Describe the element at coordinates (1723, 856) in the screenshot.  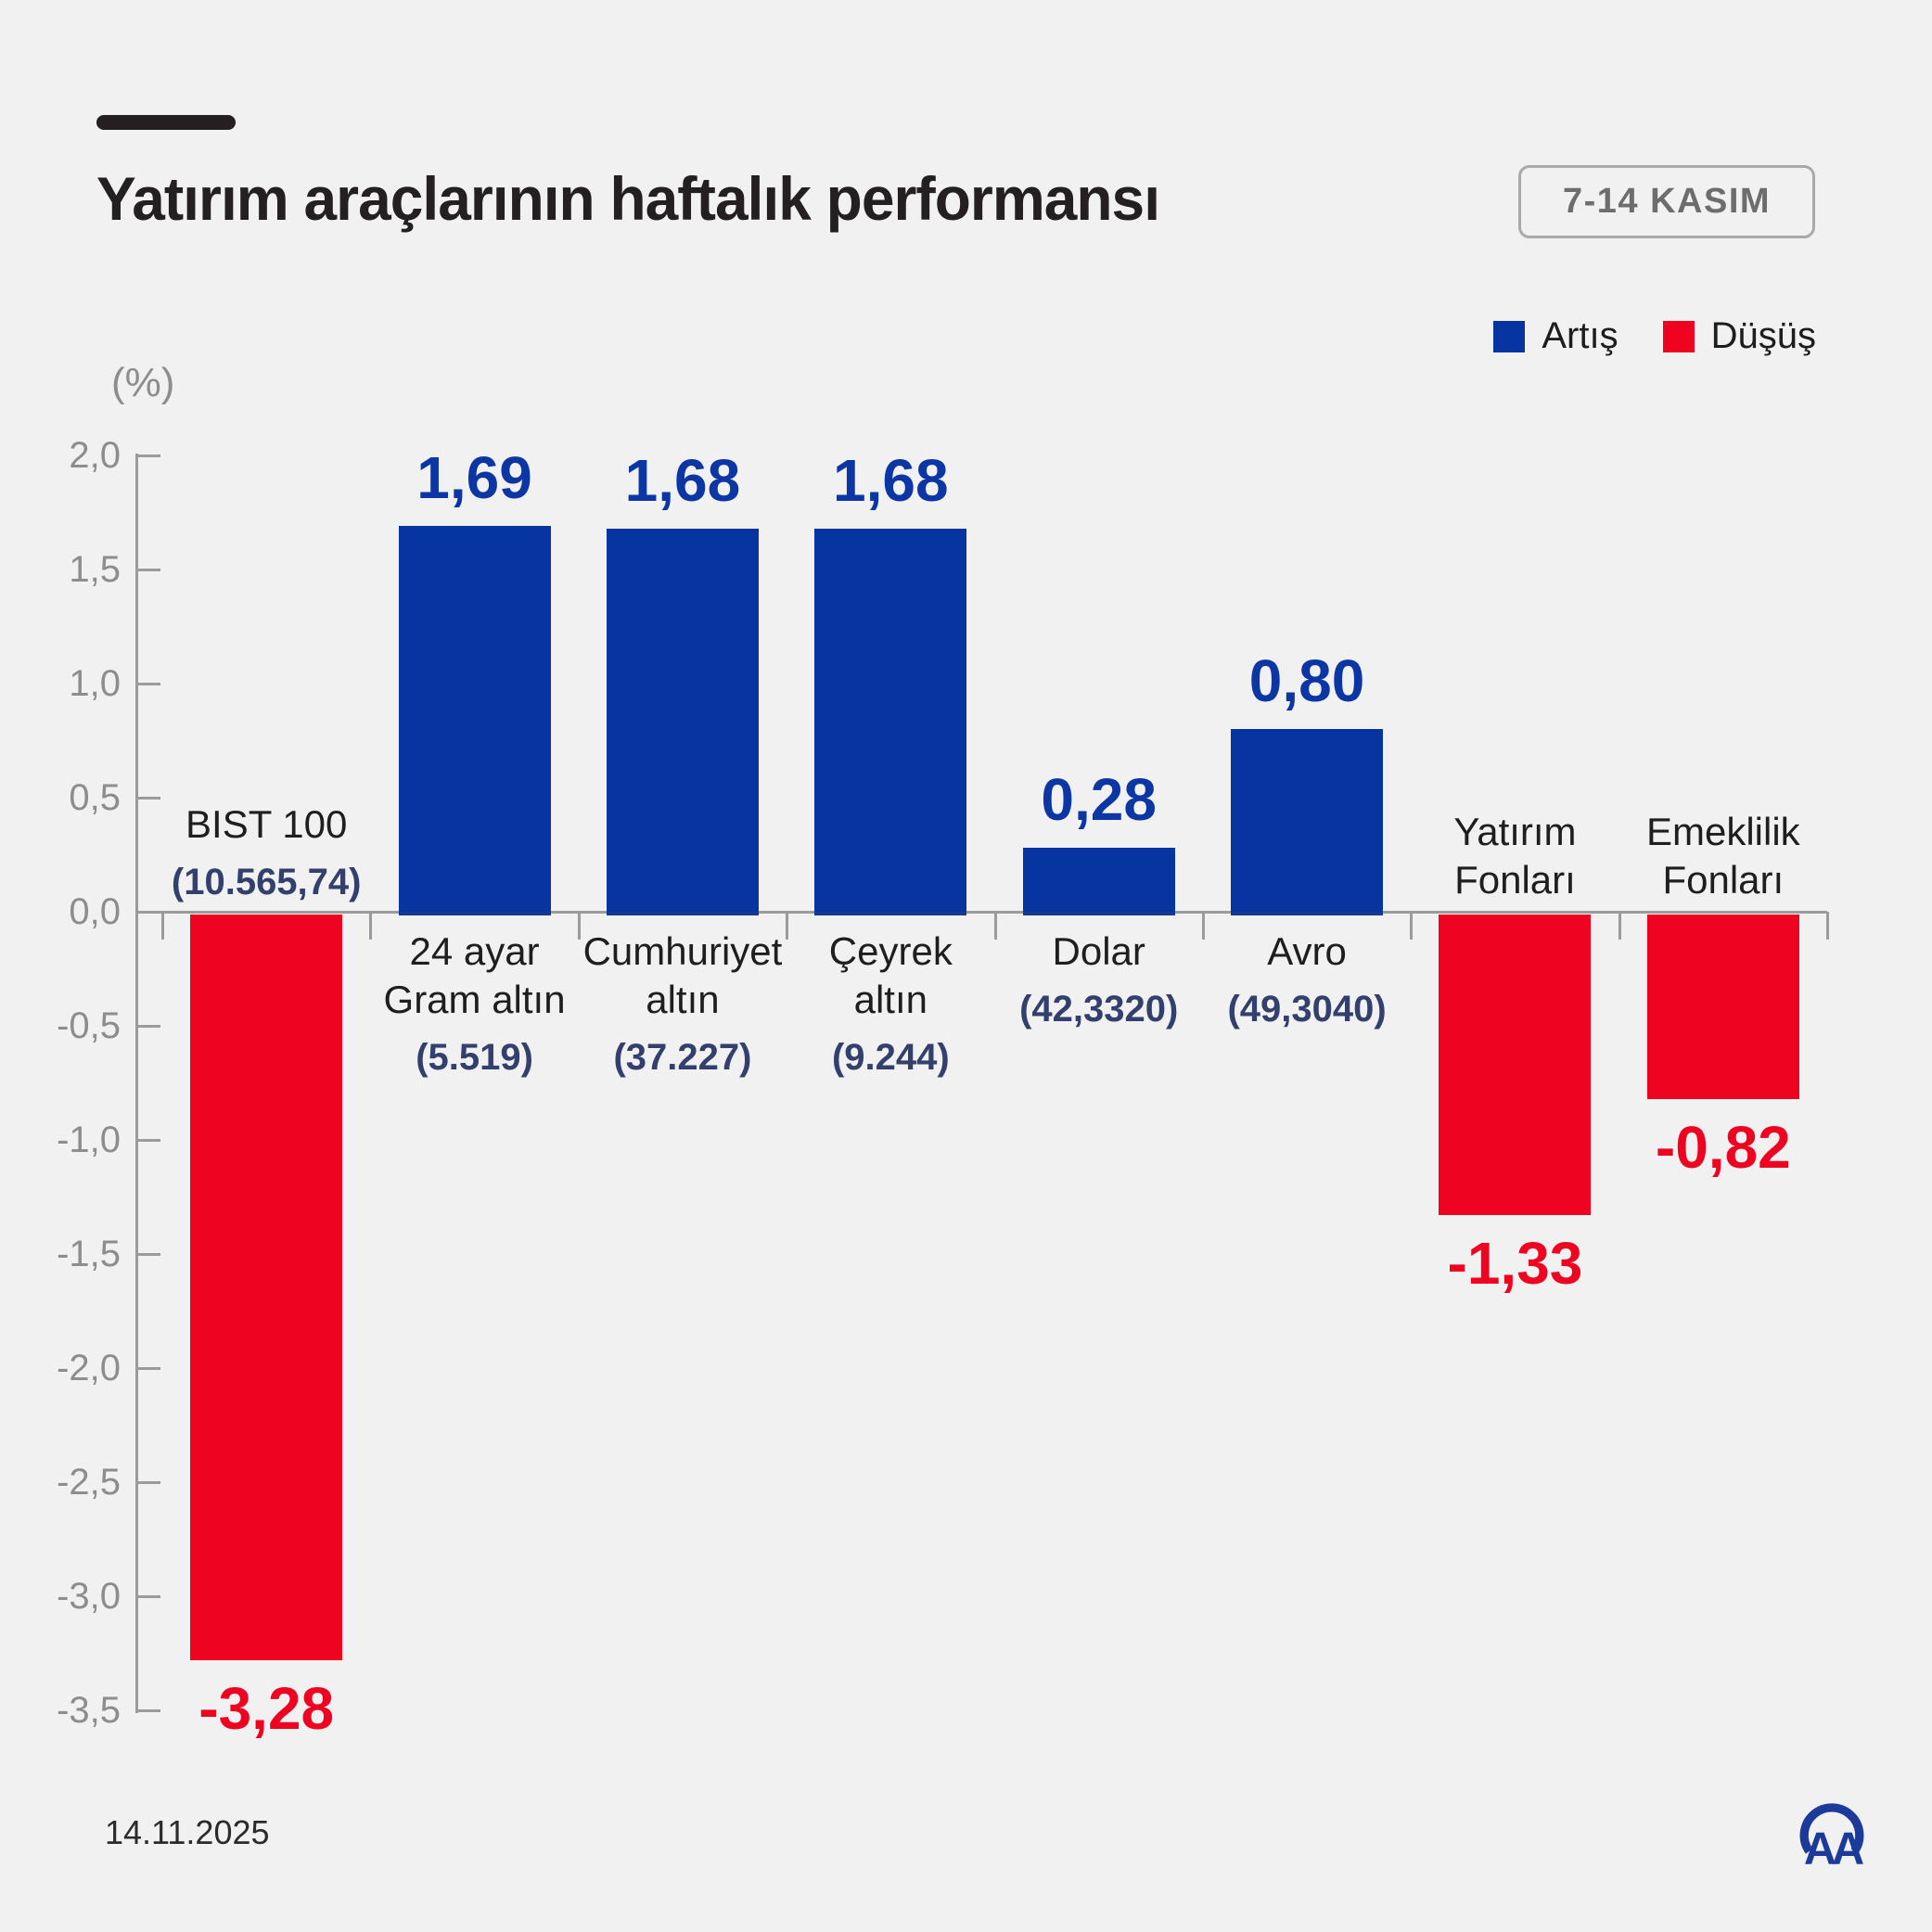
I see `category-label-emeklilik-fonlari: Emeklilik Fonları` at that location.